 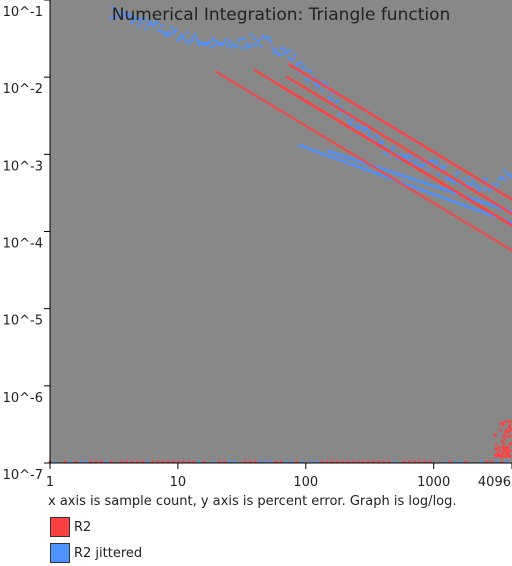 What do you see at coordinates (305, 482) in the screenshot?
I see `x-tick-label: 100` at bounding box center [305, 482].